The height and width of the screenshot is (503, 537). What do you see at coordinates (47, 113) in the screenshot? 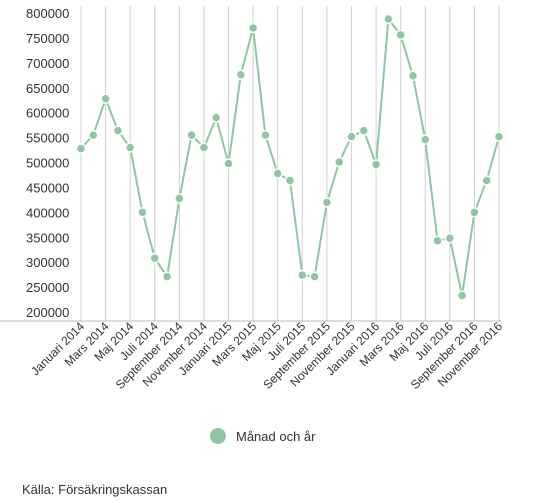
I see `y-tick-label: 600000` at bounding box center [47, 113].